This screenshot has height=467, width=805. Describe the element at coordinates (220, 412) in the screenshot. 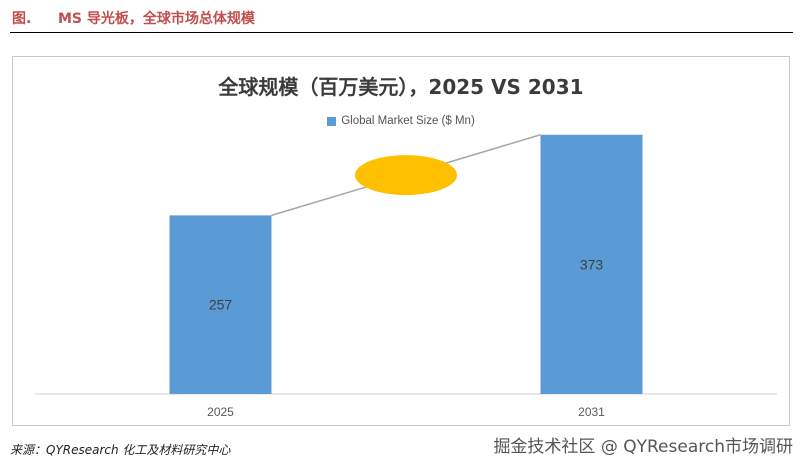

I see `x-tick-label-2025: 2025` at that location.